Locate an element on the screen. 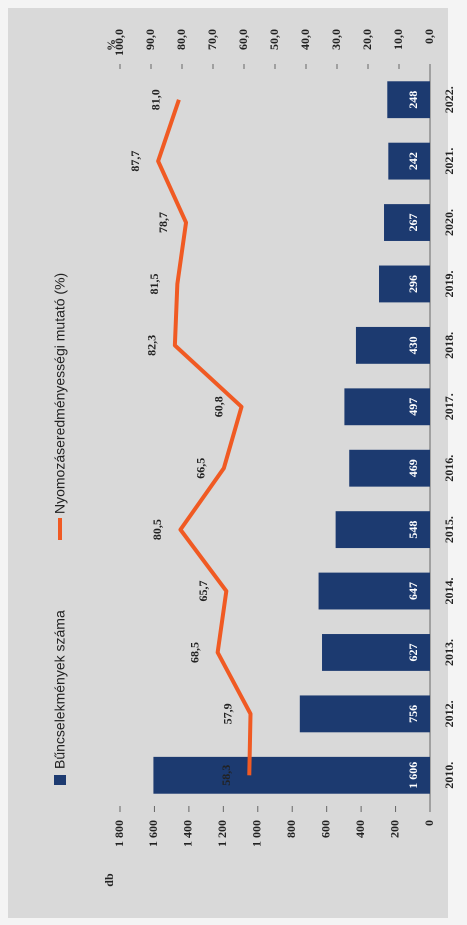 The height and width of the screenshot is (925, 467). line-value-label: 78,7 is located at coordinates (163, 222).